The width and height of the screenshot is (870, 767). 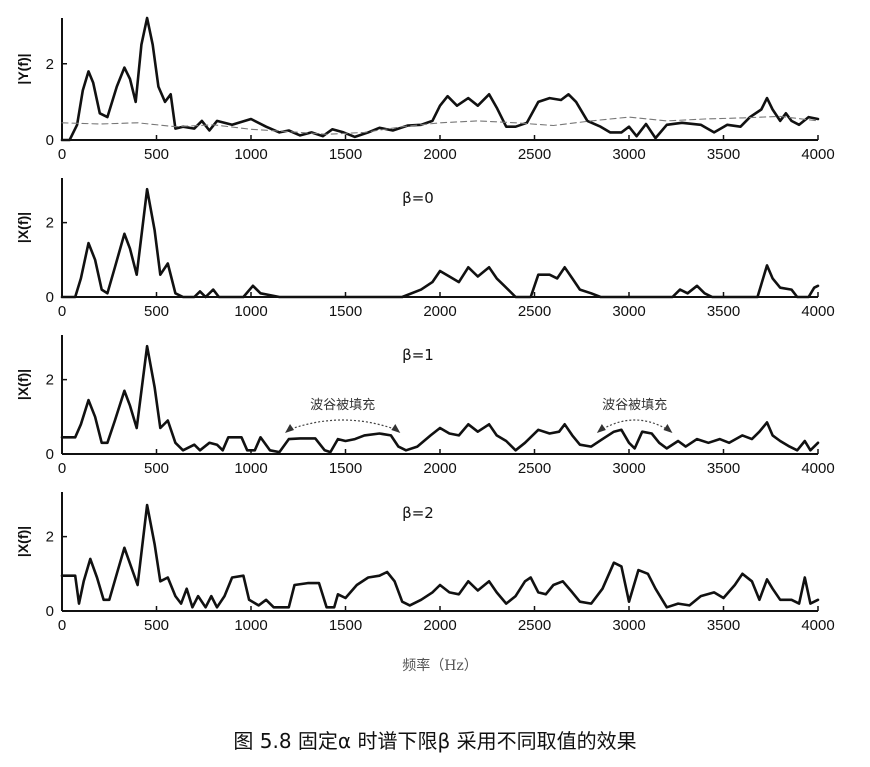 I want to click on figure-caption: 图 5.8 固定α 时谱下限β 采用不同取值的效果, so click(x=435, y=741).